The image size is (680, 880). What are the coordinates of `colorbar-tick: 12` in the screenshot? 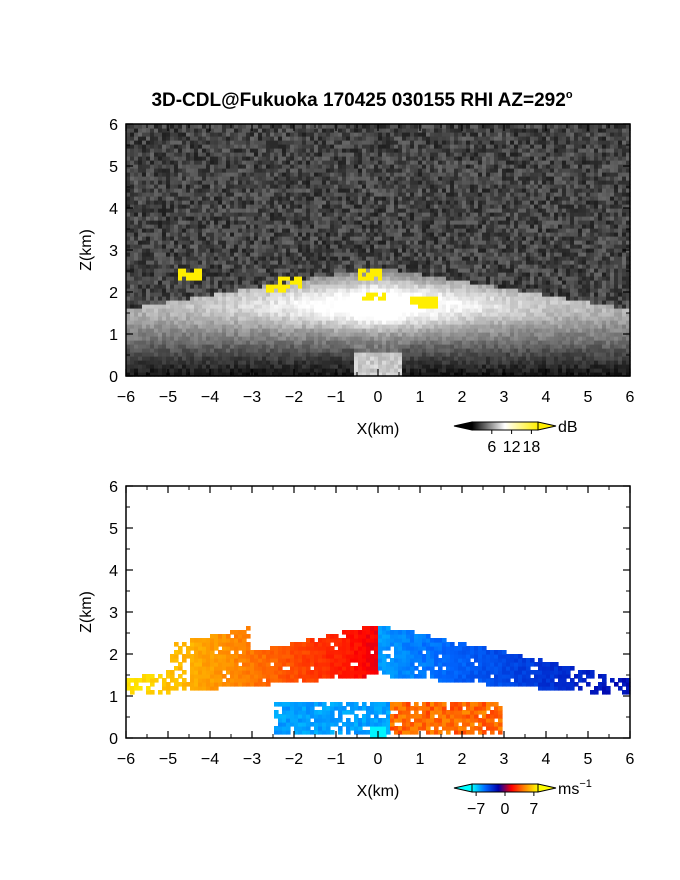 It's located at (512, 447).